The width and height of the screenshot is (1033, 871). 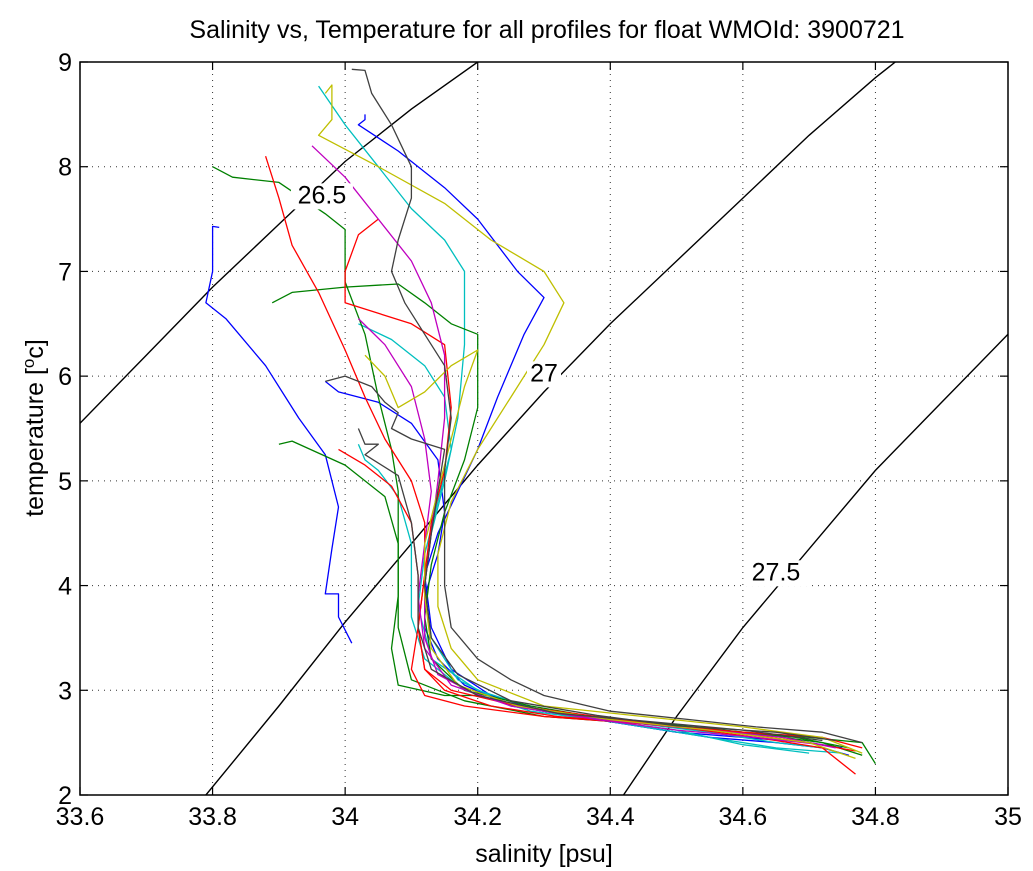 What do you see at coordinates (875, 817) in the screenshot?
I see `x-tick-label: 34.8` at bounding box center [875, 817].